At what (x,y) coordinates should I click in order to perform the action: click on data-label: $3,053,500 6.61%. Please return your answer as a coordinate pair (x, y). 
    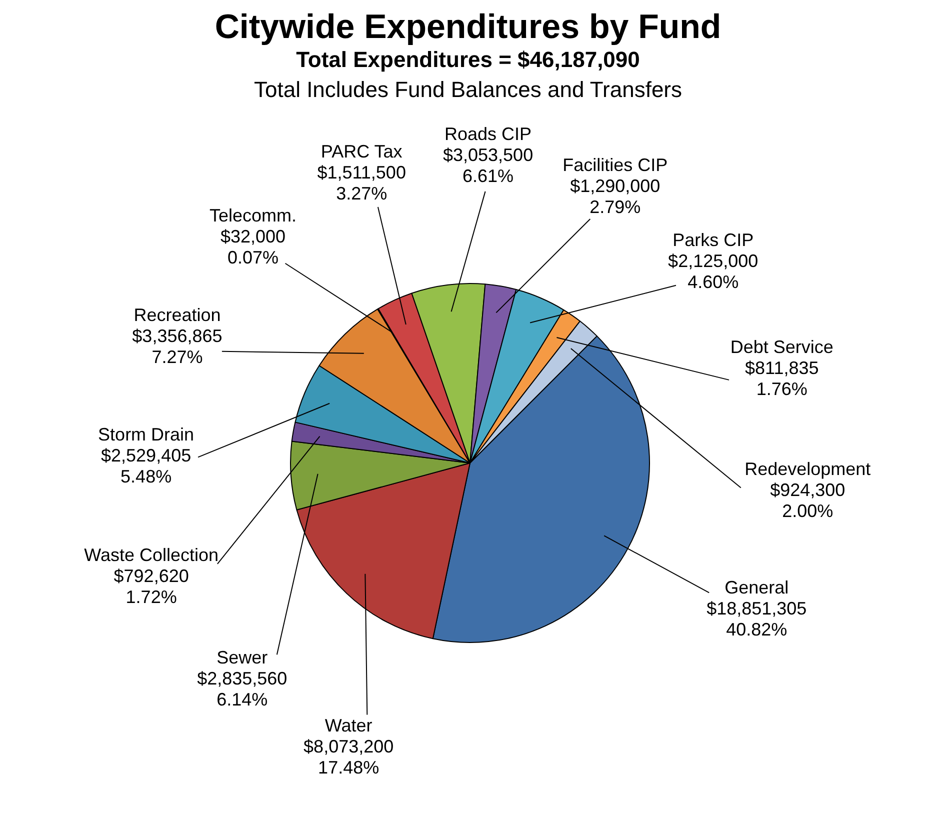
    Looking at the image, I should click on (488, 165).